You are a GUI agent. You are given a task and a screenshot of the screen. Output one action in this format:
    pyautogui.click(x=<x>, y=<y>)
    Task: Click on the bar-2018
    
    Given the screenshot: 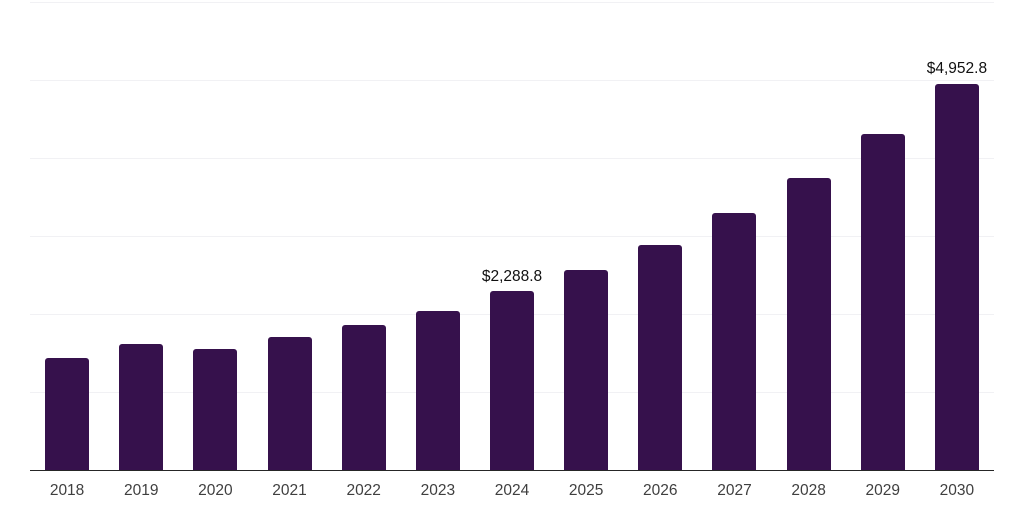 What is the action you would take?
    pyautogui.click(x=67, y=414)
    